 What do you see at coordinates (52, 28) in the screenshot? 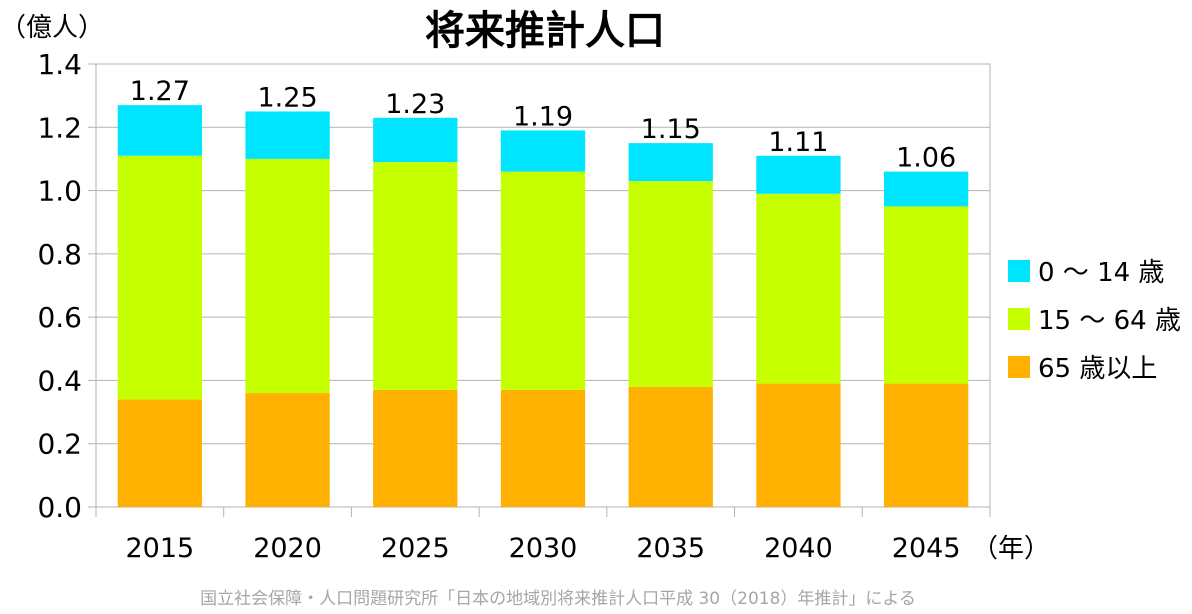
I see `y-axis-unit-label: （億人）` at bounding box center [52, 28].